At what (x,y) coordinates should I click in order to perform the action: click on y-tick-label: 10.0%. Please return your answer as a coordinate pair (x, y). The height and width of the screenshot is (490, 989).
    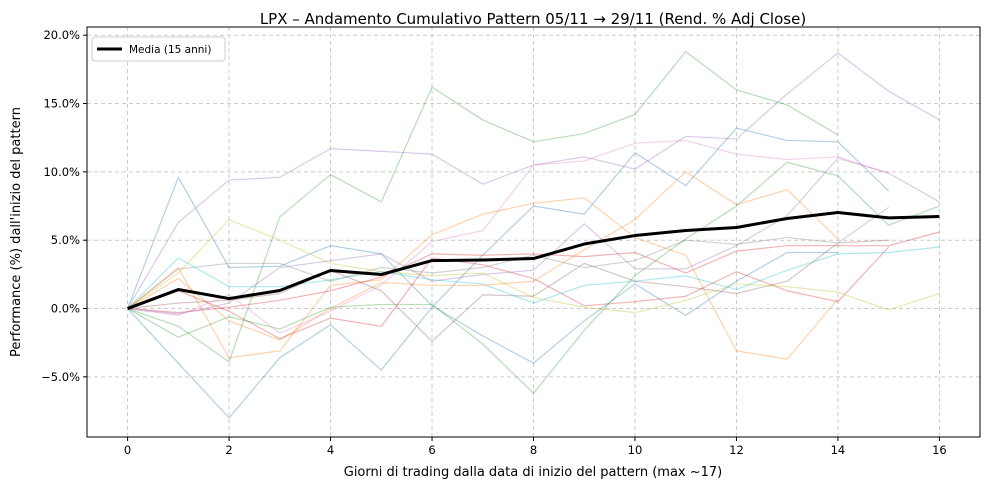
    Looking at the image, I should click on (61, 172).